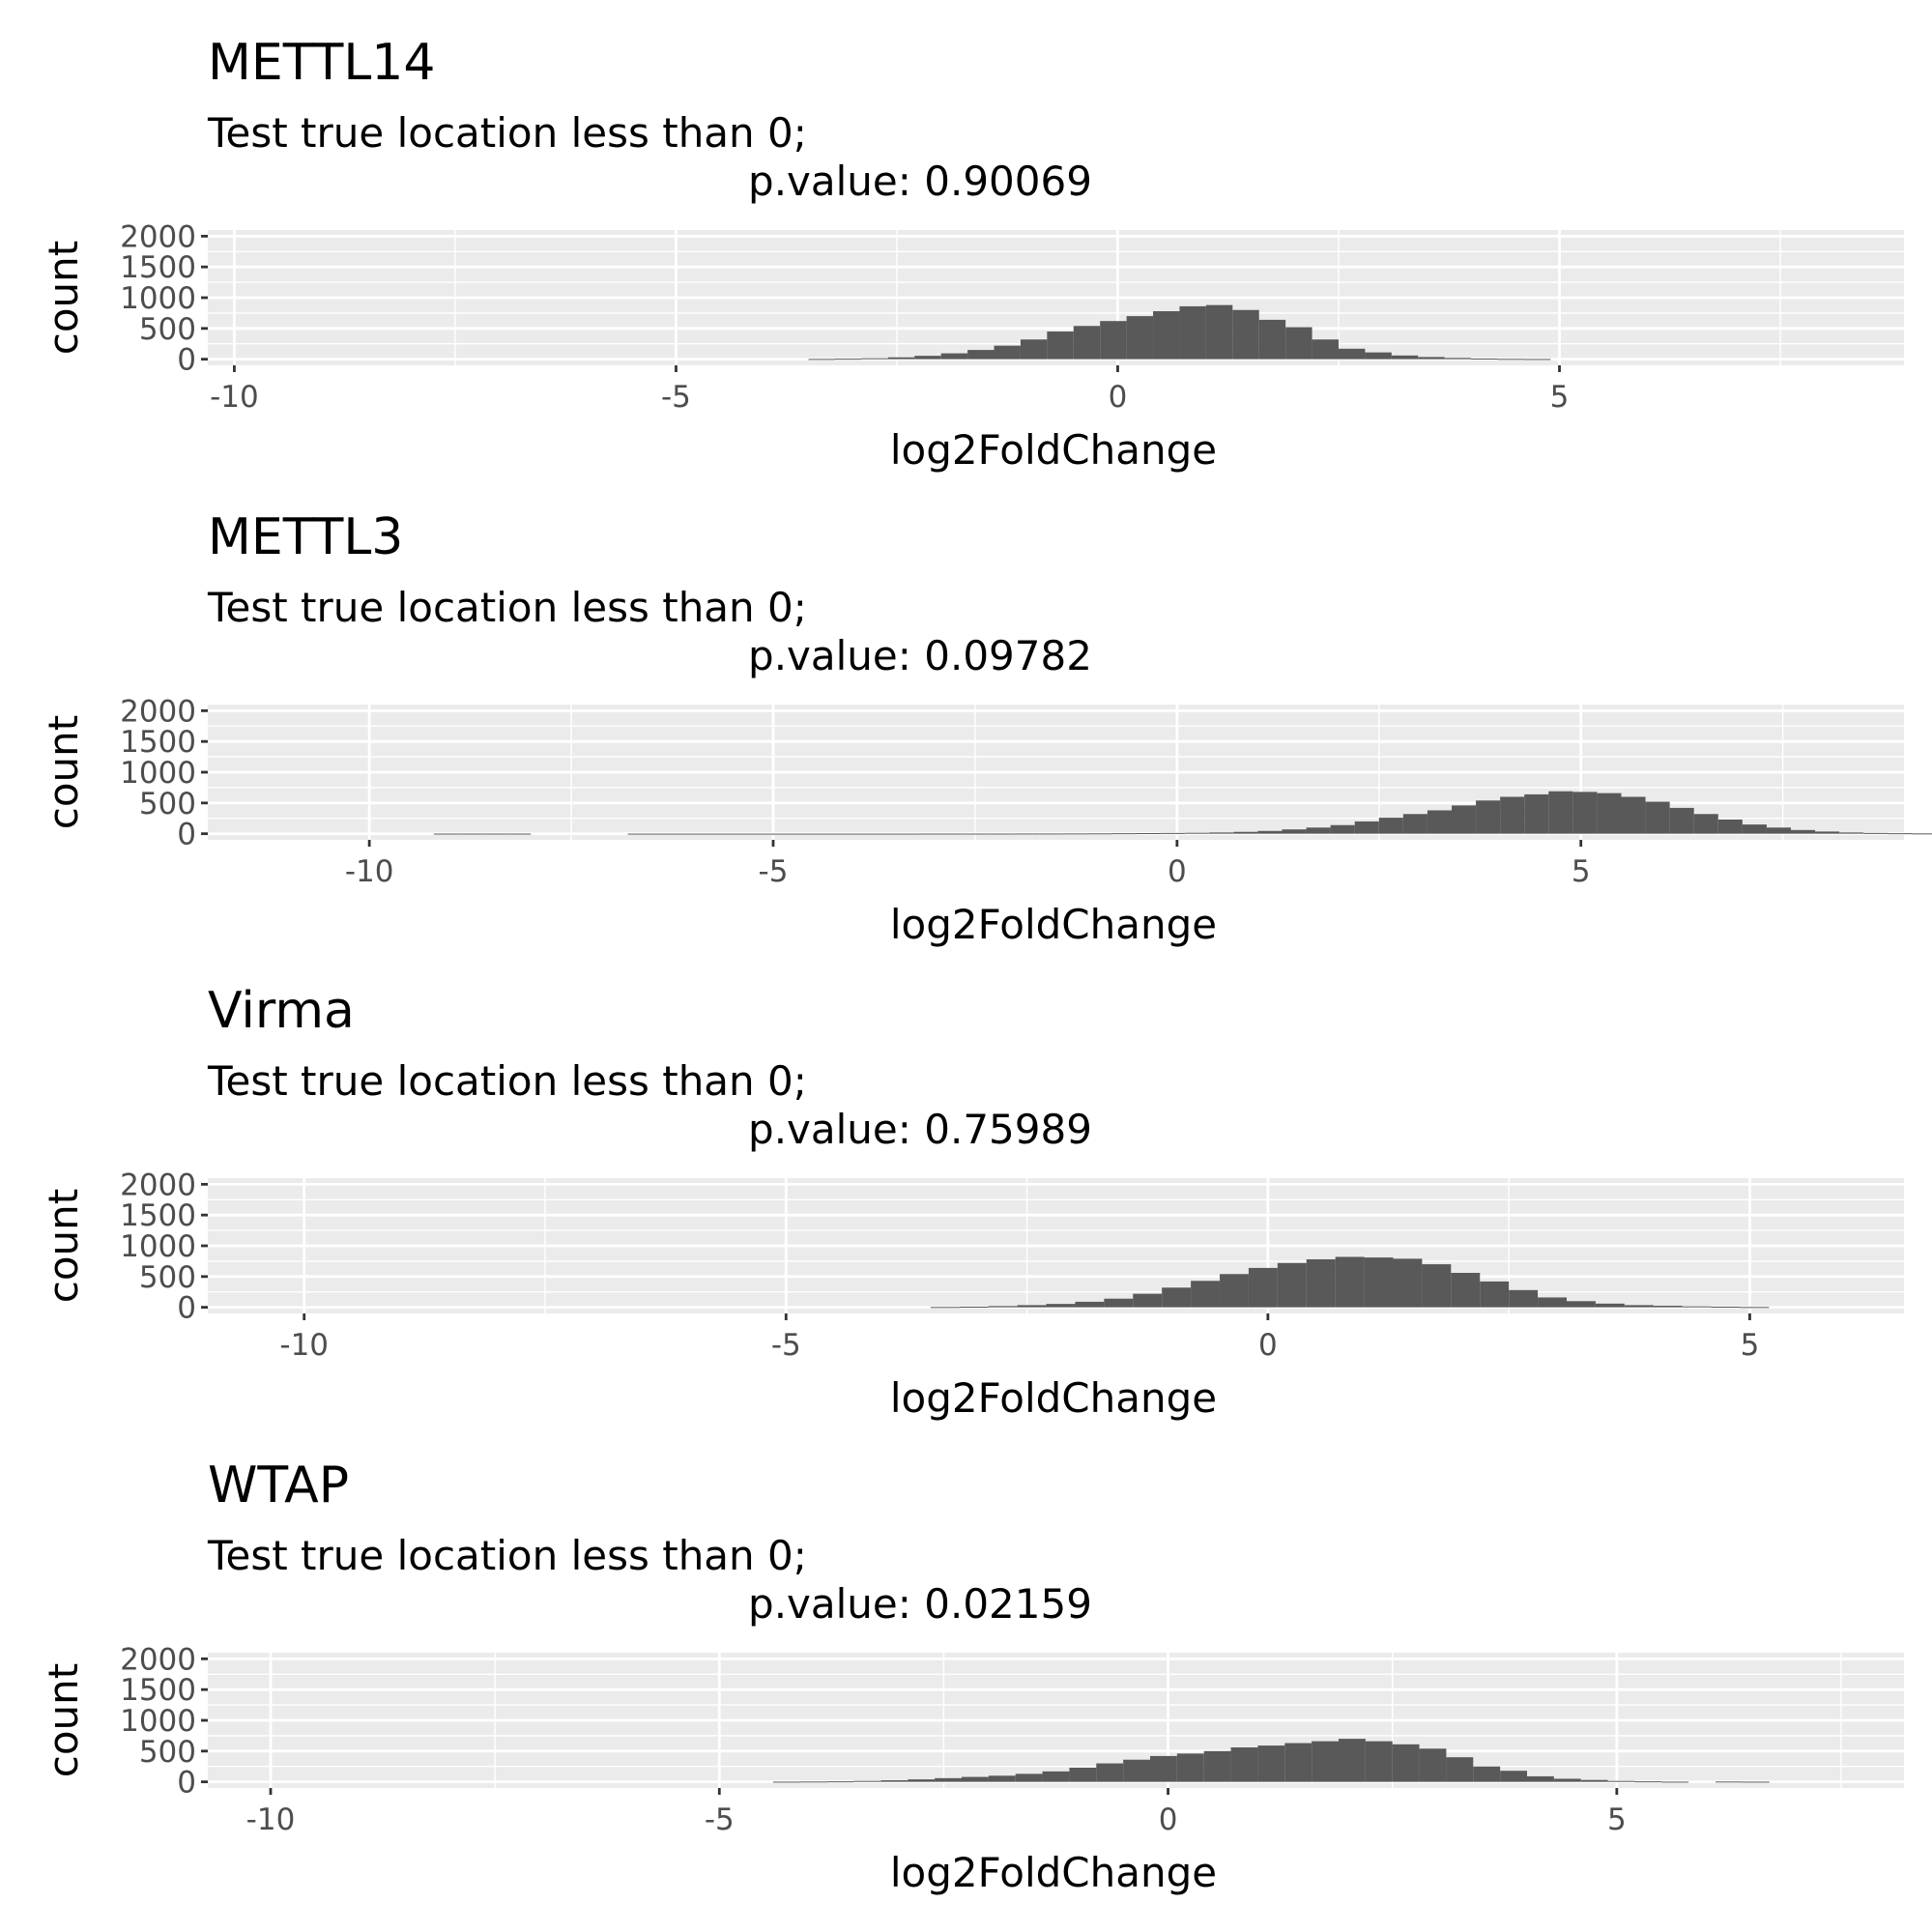 The height and width of the screenshot is (1932, 1932). What do you see at coordinates (321, 63) in the screenshot?
I see `chart-title: METTL14` at bounding box center [321, 63].